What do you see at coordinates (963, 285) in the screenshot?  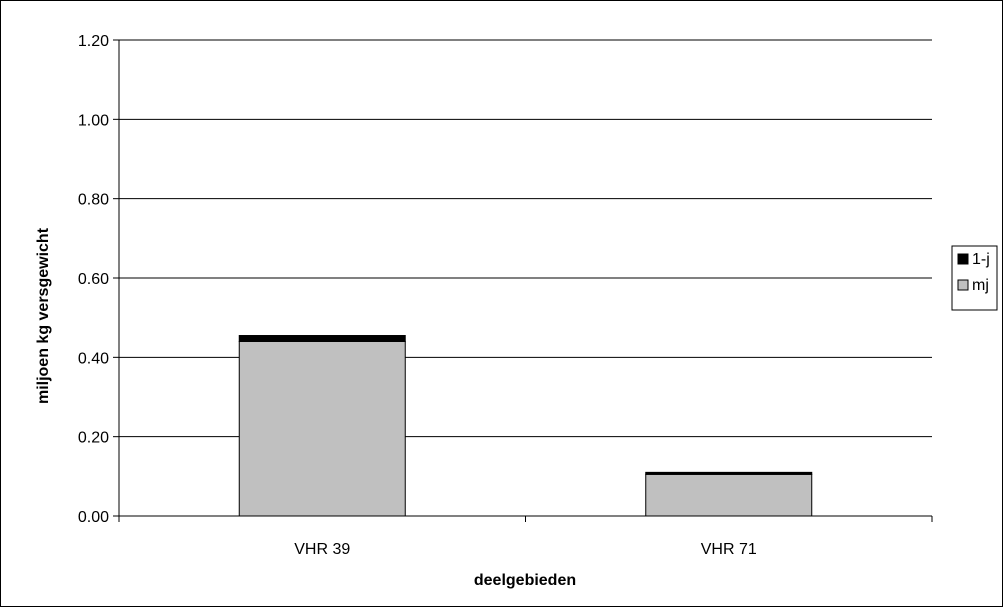 I see `legend-swatch-mj` at bounding box center [963, 285].